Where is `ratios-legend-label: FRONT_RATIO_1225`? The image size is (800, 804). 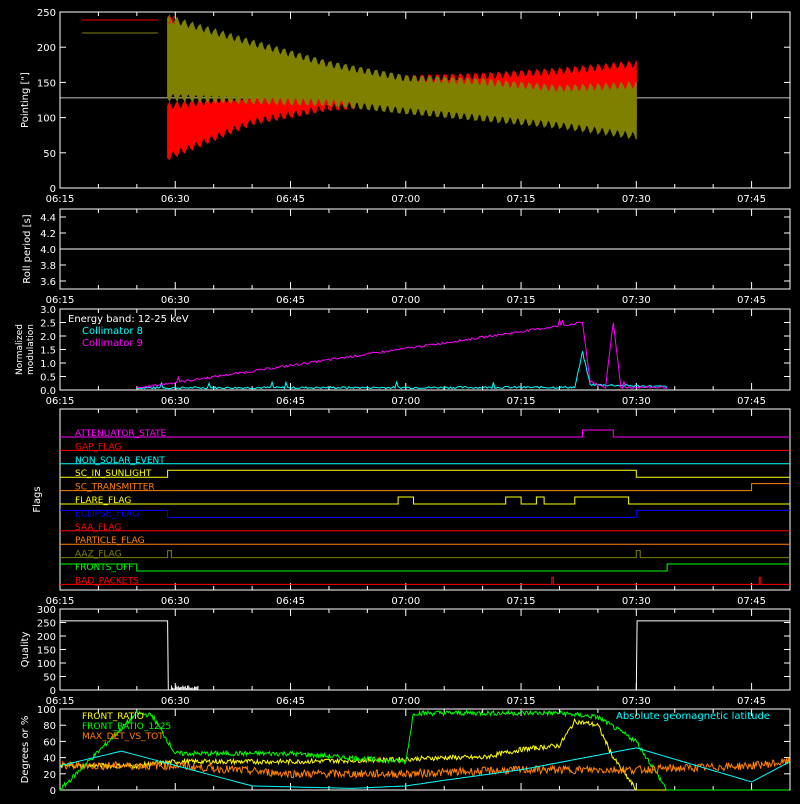 ratios-legend-label: FRONT_RATIO_1225 is located at coordinates (126, 727).